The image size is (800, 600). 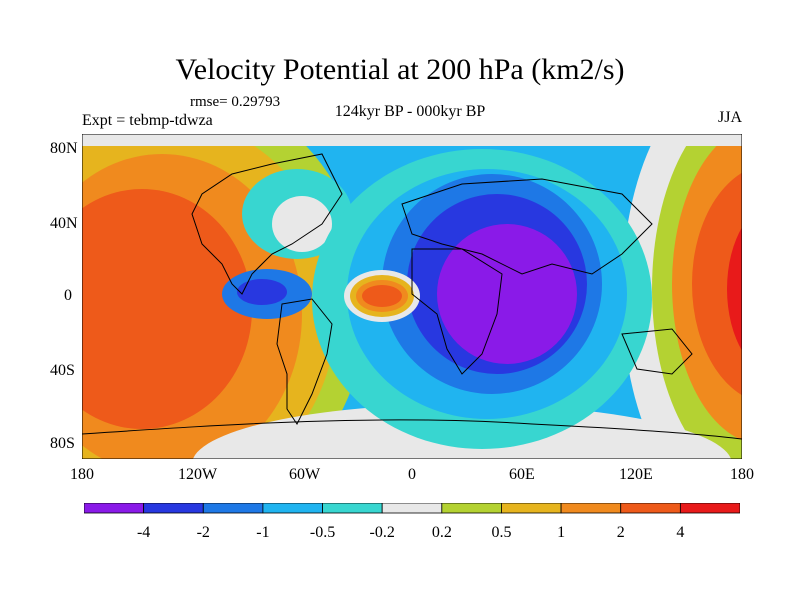 I want to click on lon-tick-60e: 60E, so click(x=522, y=474).